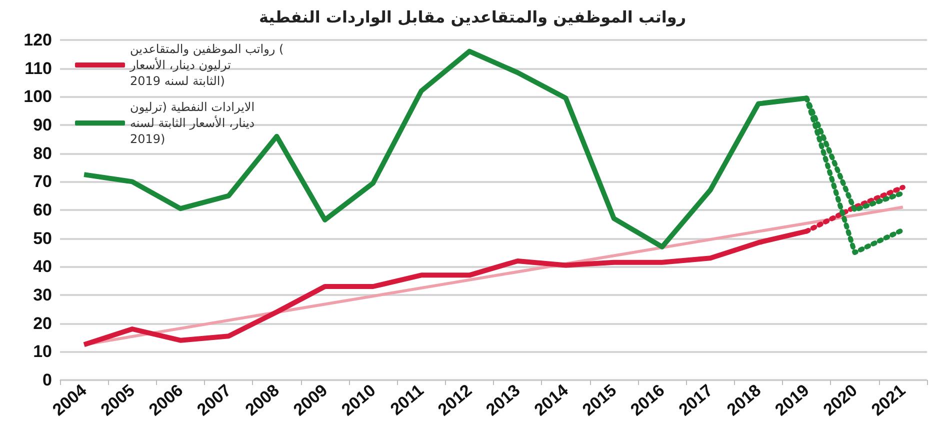  Describe the element at coordinates (38, 96) in the screenshot. I see `y-tick-label: 100` at that location.